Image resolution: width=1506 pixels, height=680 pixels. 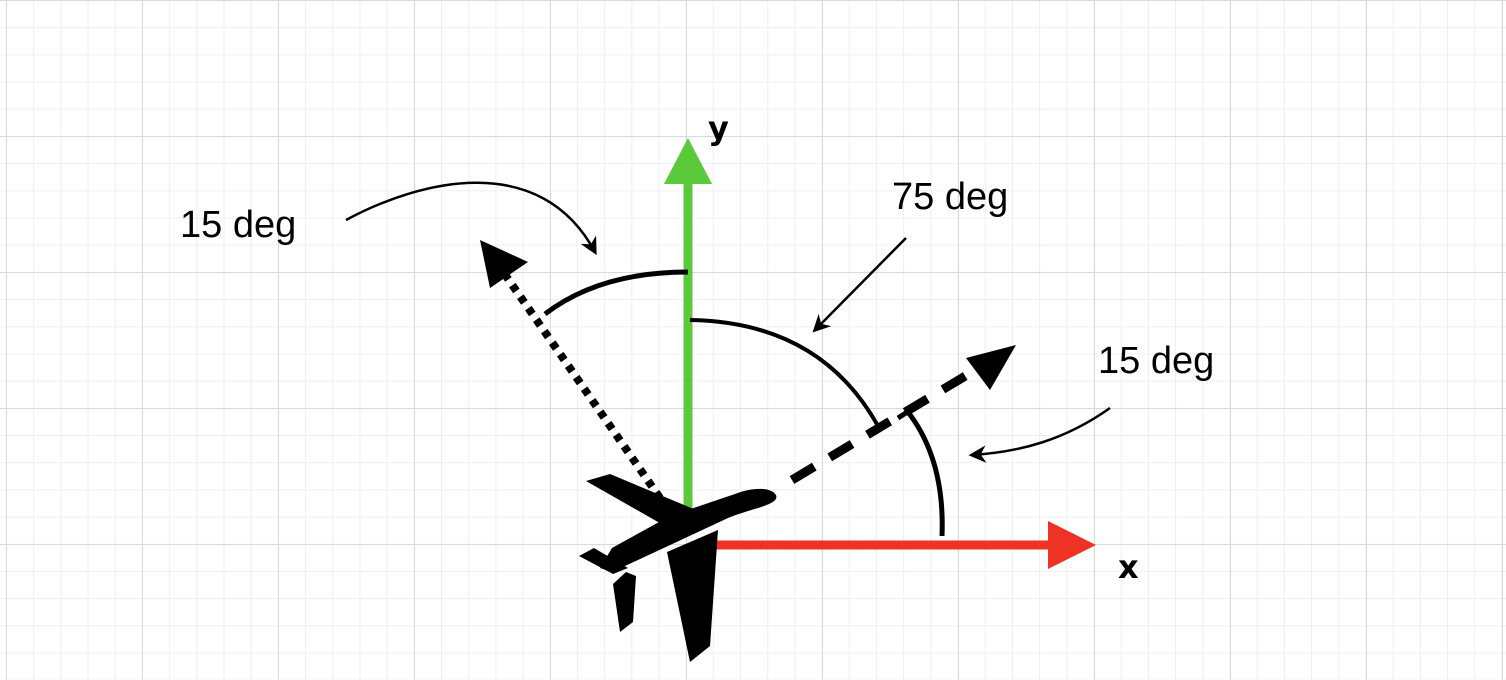 I want to click on pointer-arrow-15-deg-right, so click(x=1039, y=434).